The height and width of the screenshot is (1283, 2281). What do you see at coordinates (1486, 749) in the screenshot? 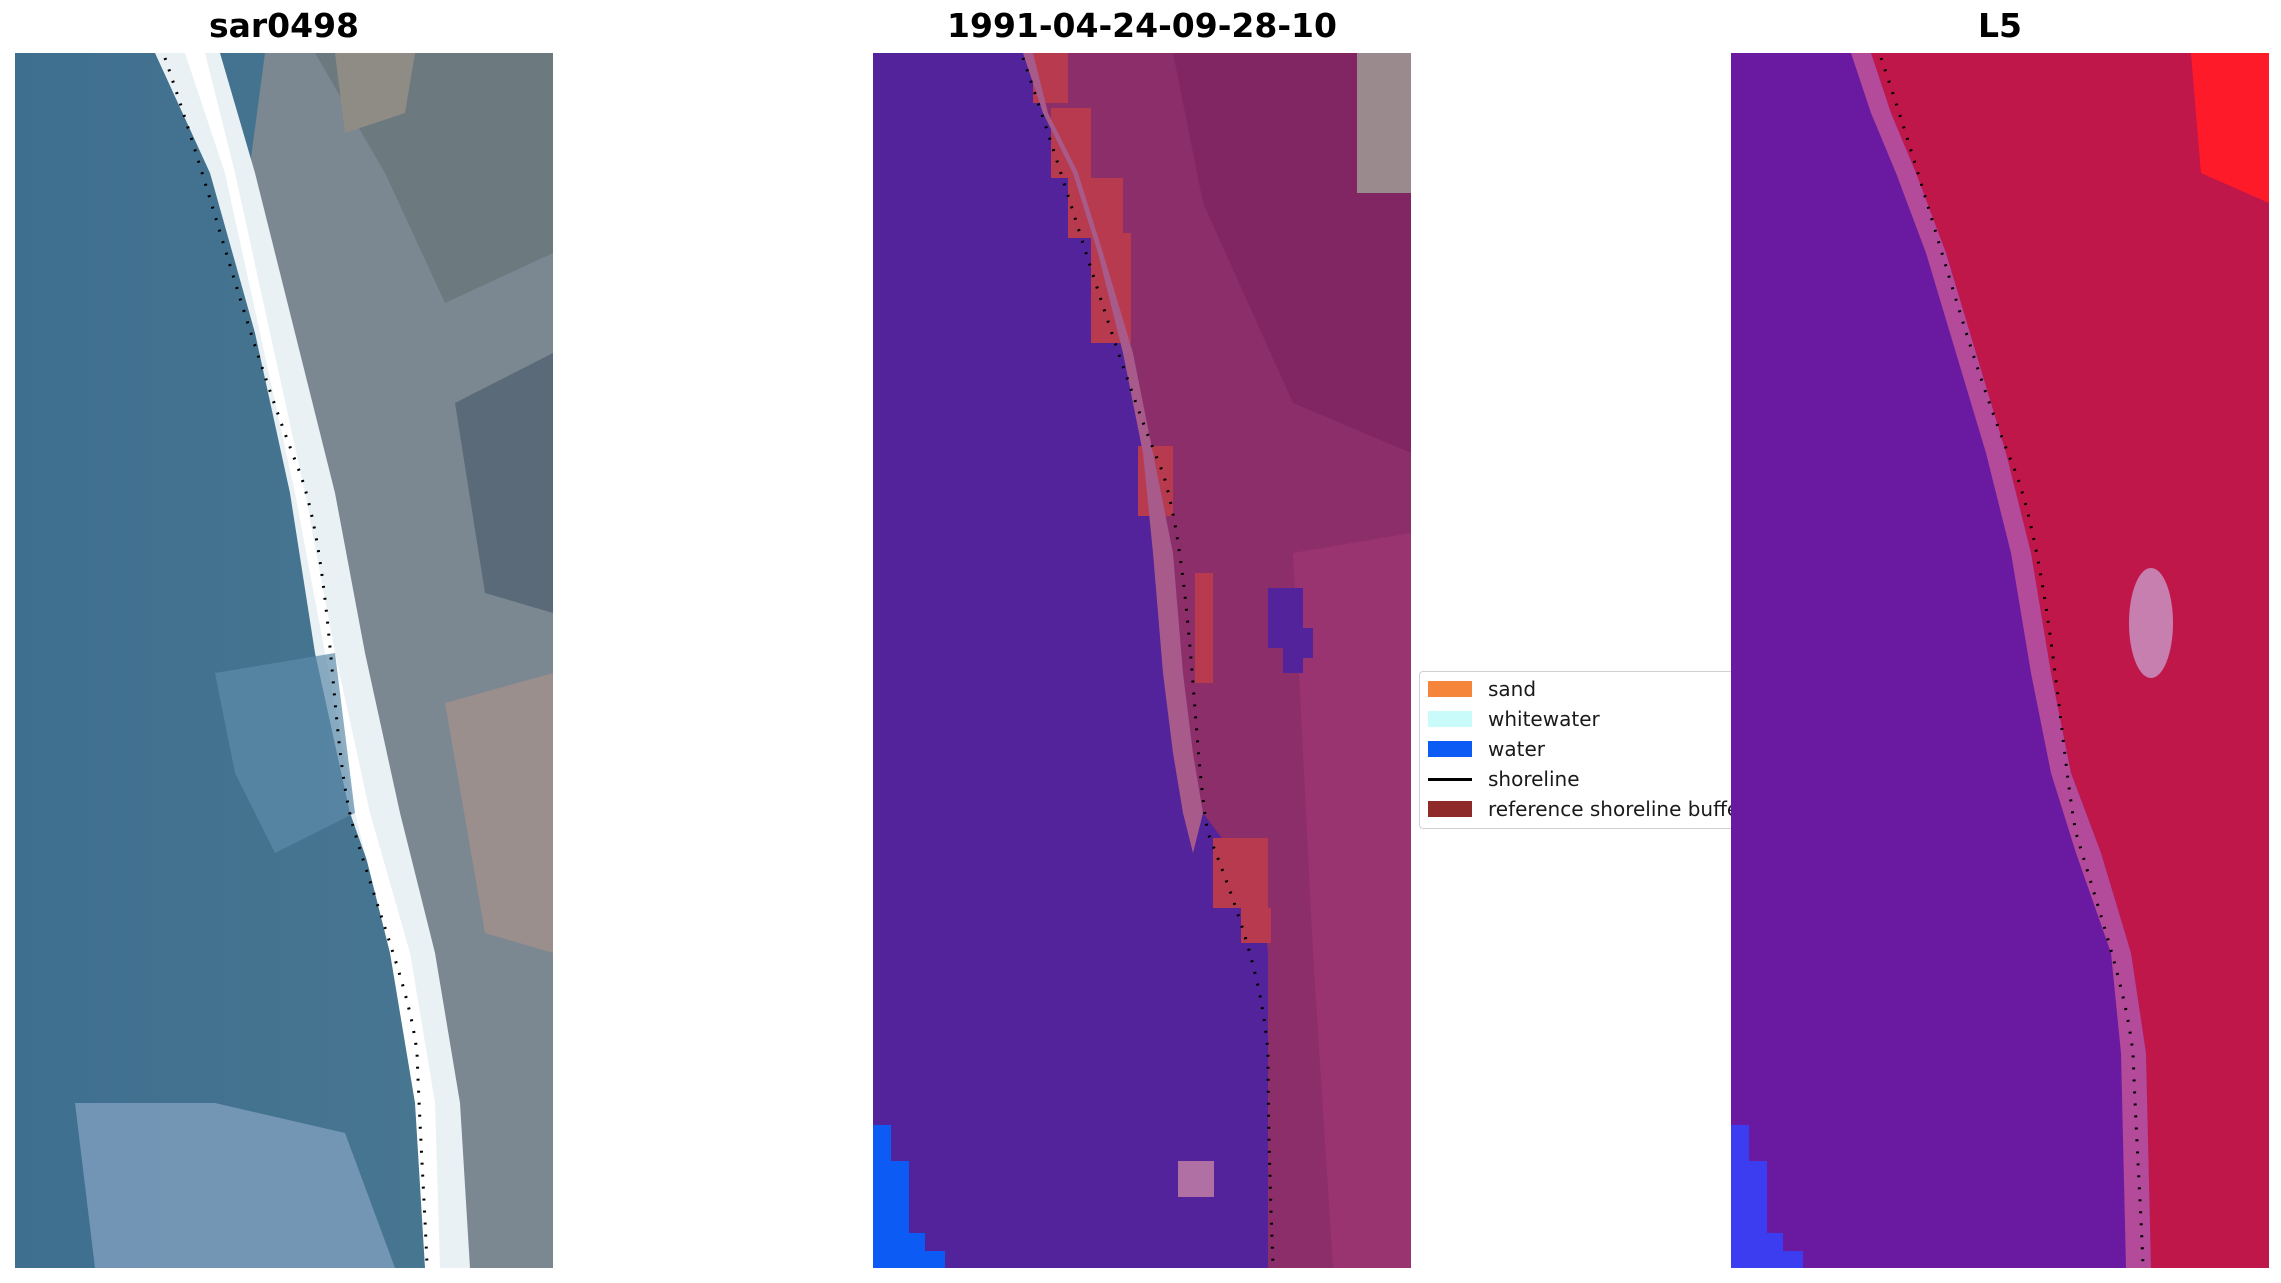
I see `legend-item-water: water` at bounding box center [1486, 749].